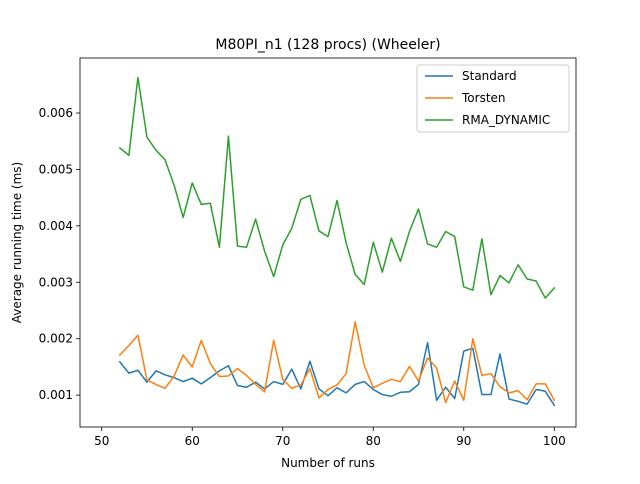 The width and height of the screenshot is (640, 484). Describe the element at coordinates (17, 242) in the screenshot. I see `y-axis-label: Average running time (ms)` at that location.